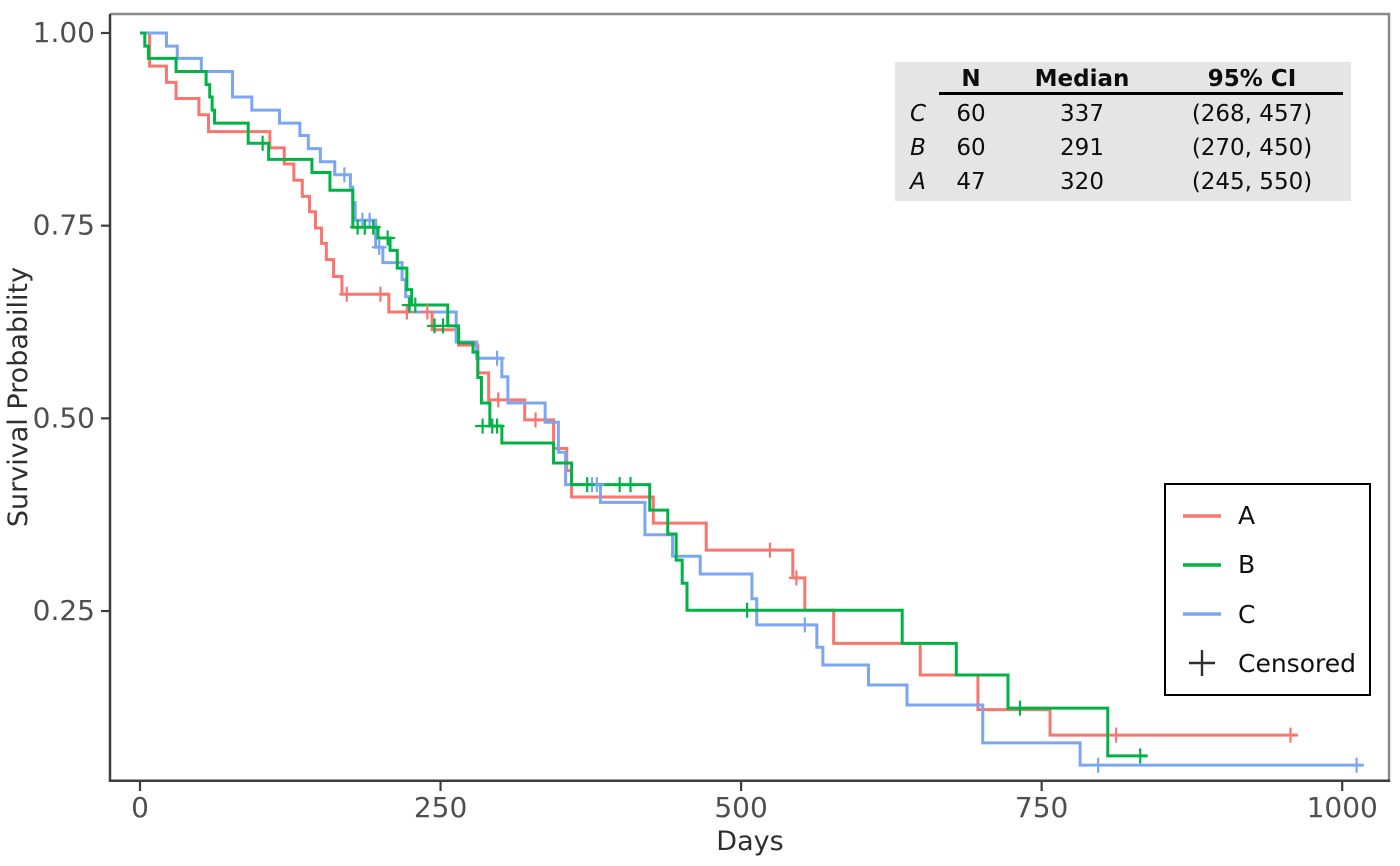 This screenshot has height=866, width=1400. Describe the element at coordinates (1202, 565) in the screenshot. I see `legend-line-swatch-B` at that location.